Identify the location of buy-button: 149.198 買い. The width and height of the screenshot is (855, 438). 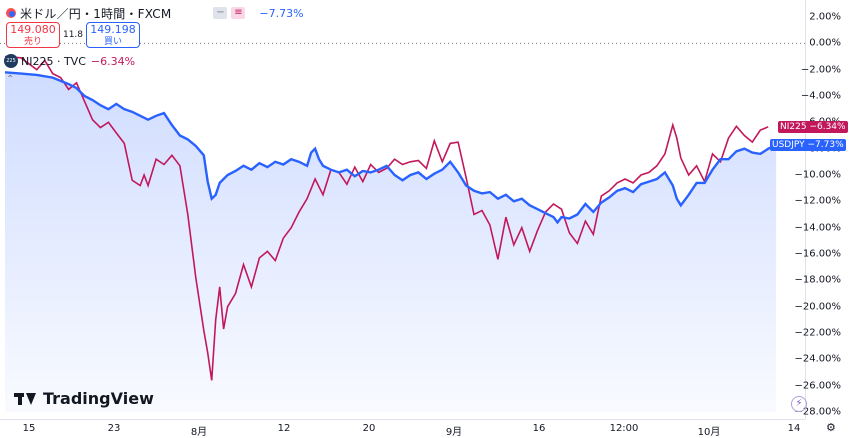
(113, 35).